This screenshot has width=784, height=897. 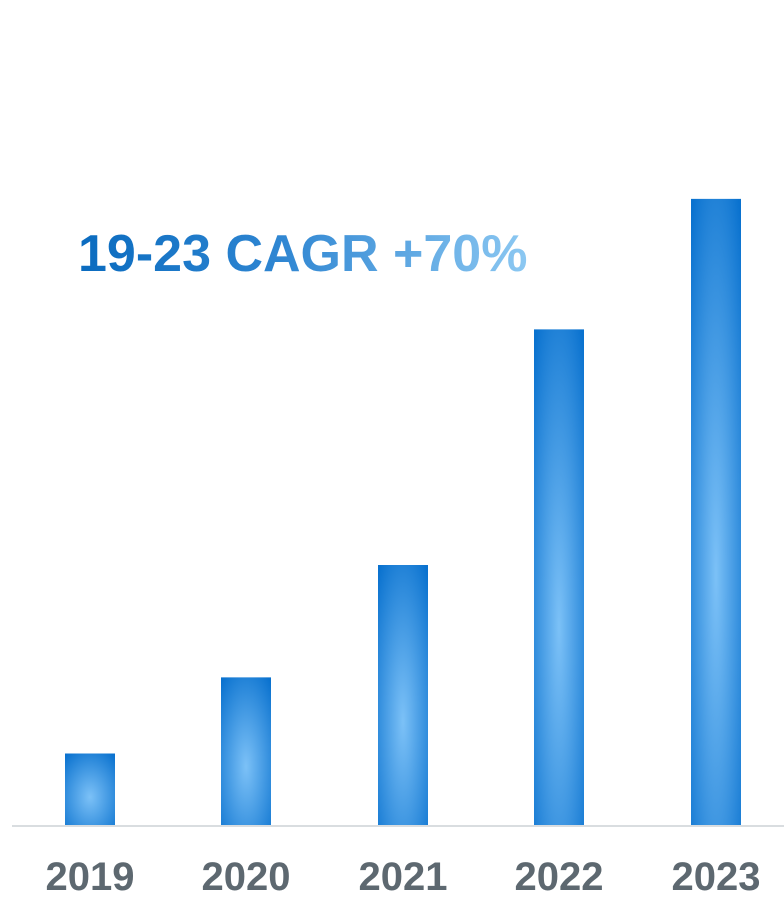 I want to click on bar-2022, so click(x=559, y=577).